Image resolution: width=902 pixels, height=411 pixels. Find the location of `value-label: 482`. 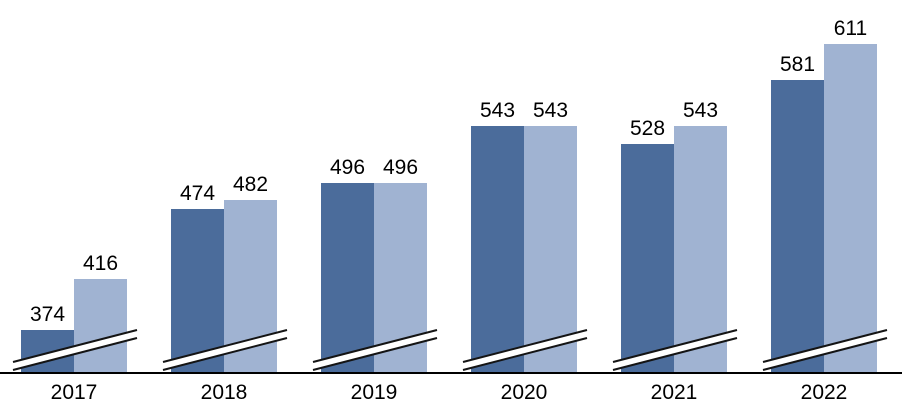

value-label: 482 is located at coordinates (250, 184).